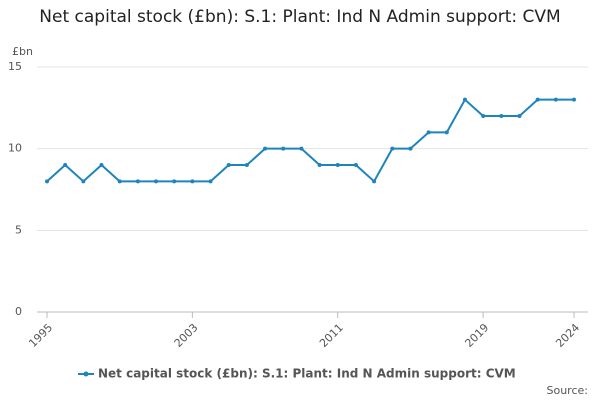 This screenshot has width=600, height=400. What do you see at coordinates (15, 66) in the screenshot?
I see `y-tick-label: 15` at bounding box center [15, 66].